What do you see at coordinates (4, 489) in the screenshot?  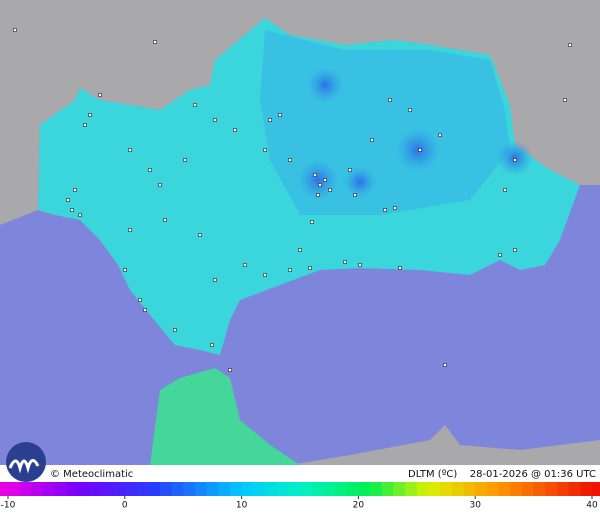 I see `colorbar-left-cap` at bounding box center [4, 489].